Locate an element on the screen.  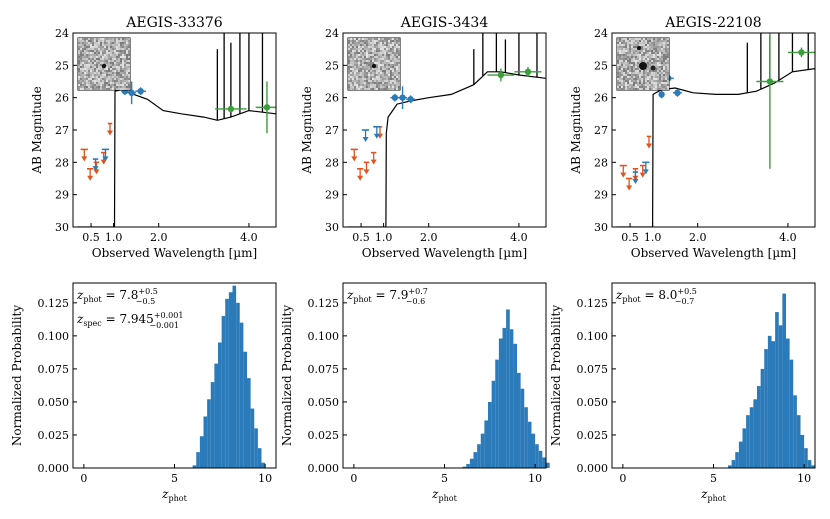
x-tick-label: 0.5 is located at coordinates (630, 237).